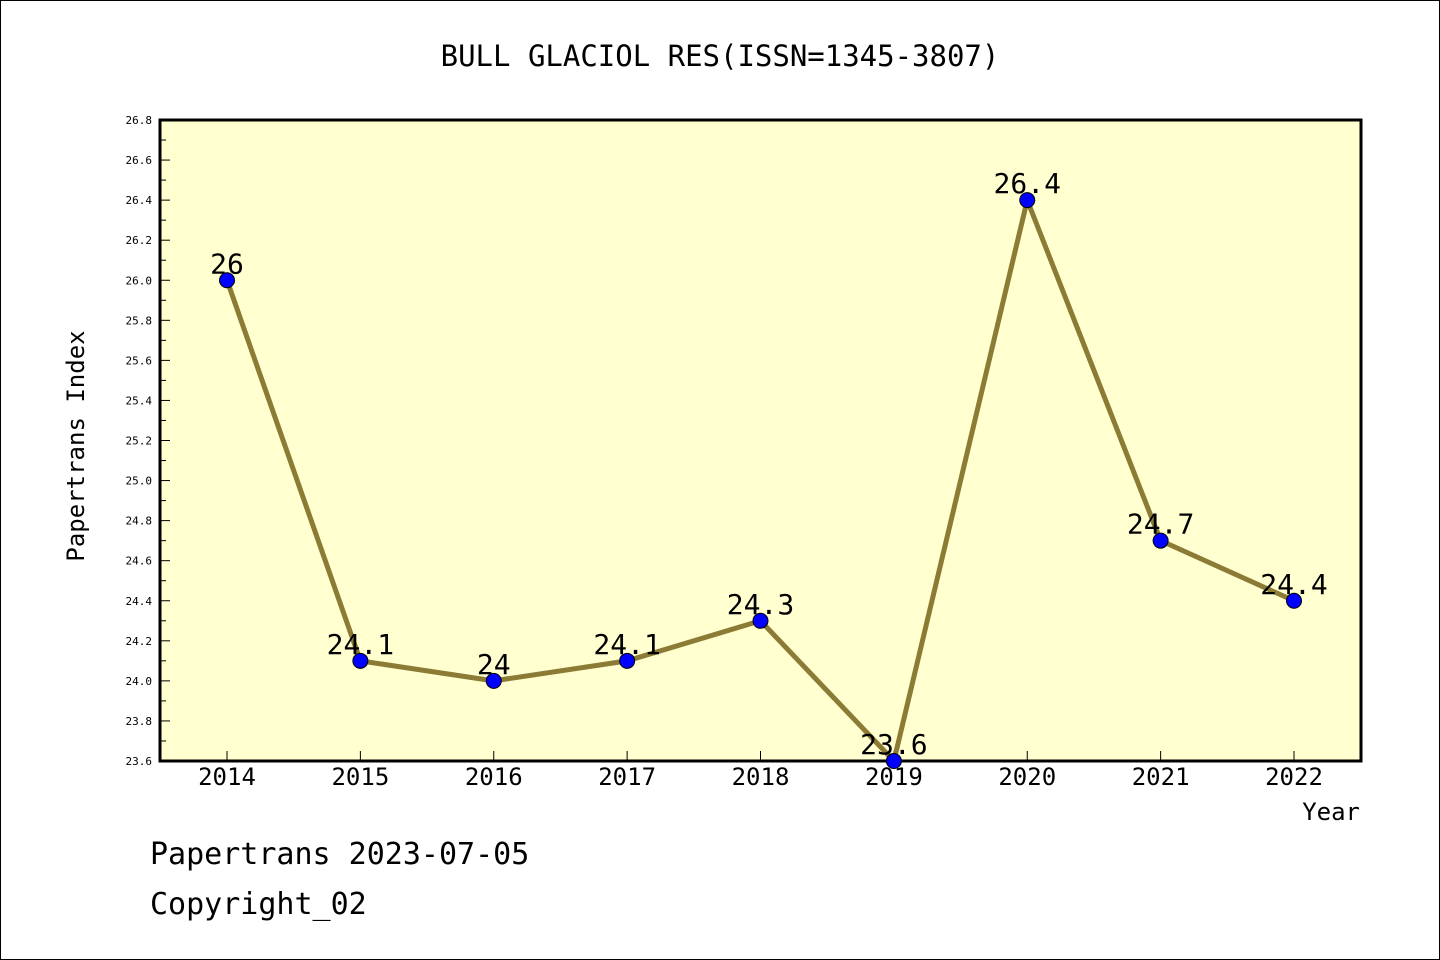 The width and height of the screenshot is (1440, 960). I want to click on footer-date: Papertrans 2023-07-05, so click(339, 854).